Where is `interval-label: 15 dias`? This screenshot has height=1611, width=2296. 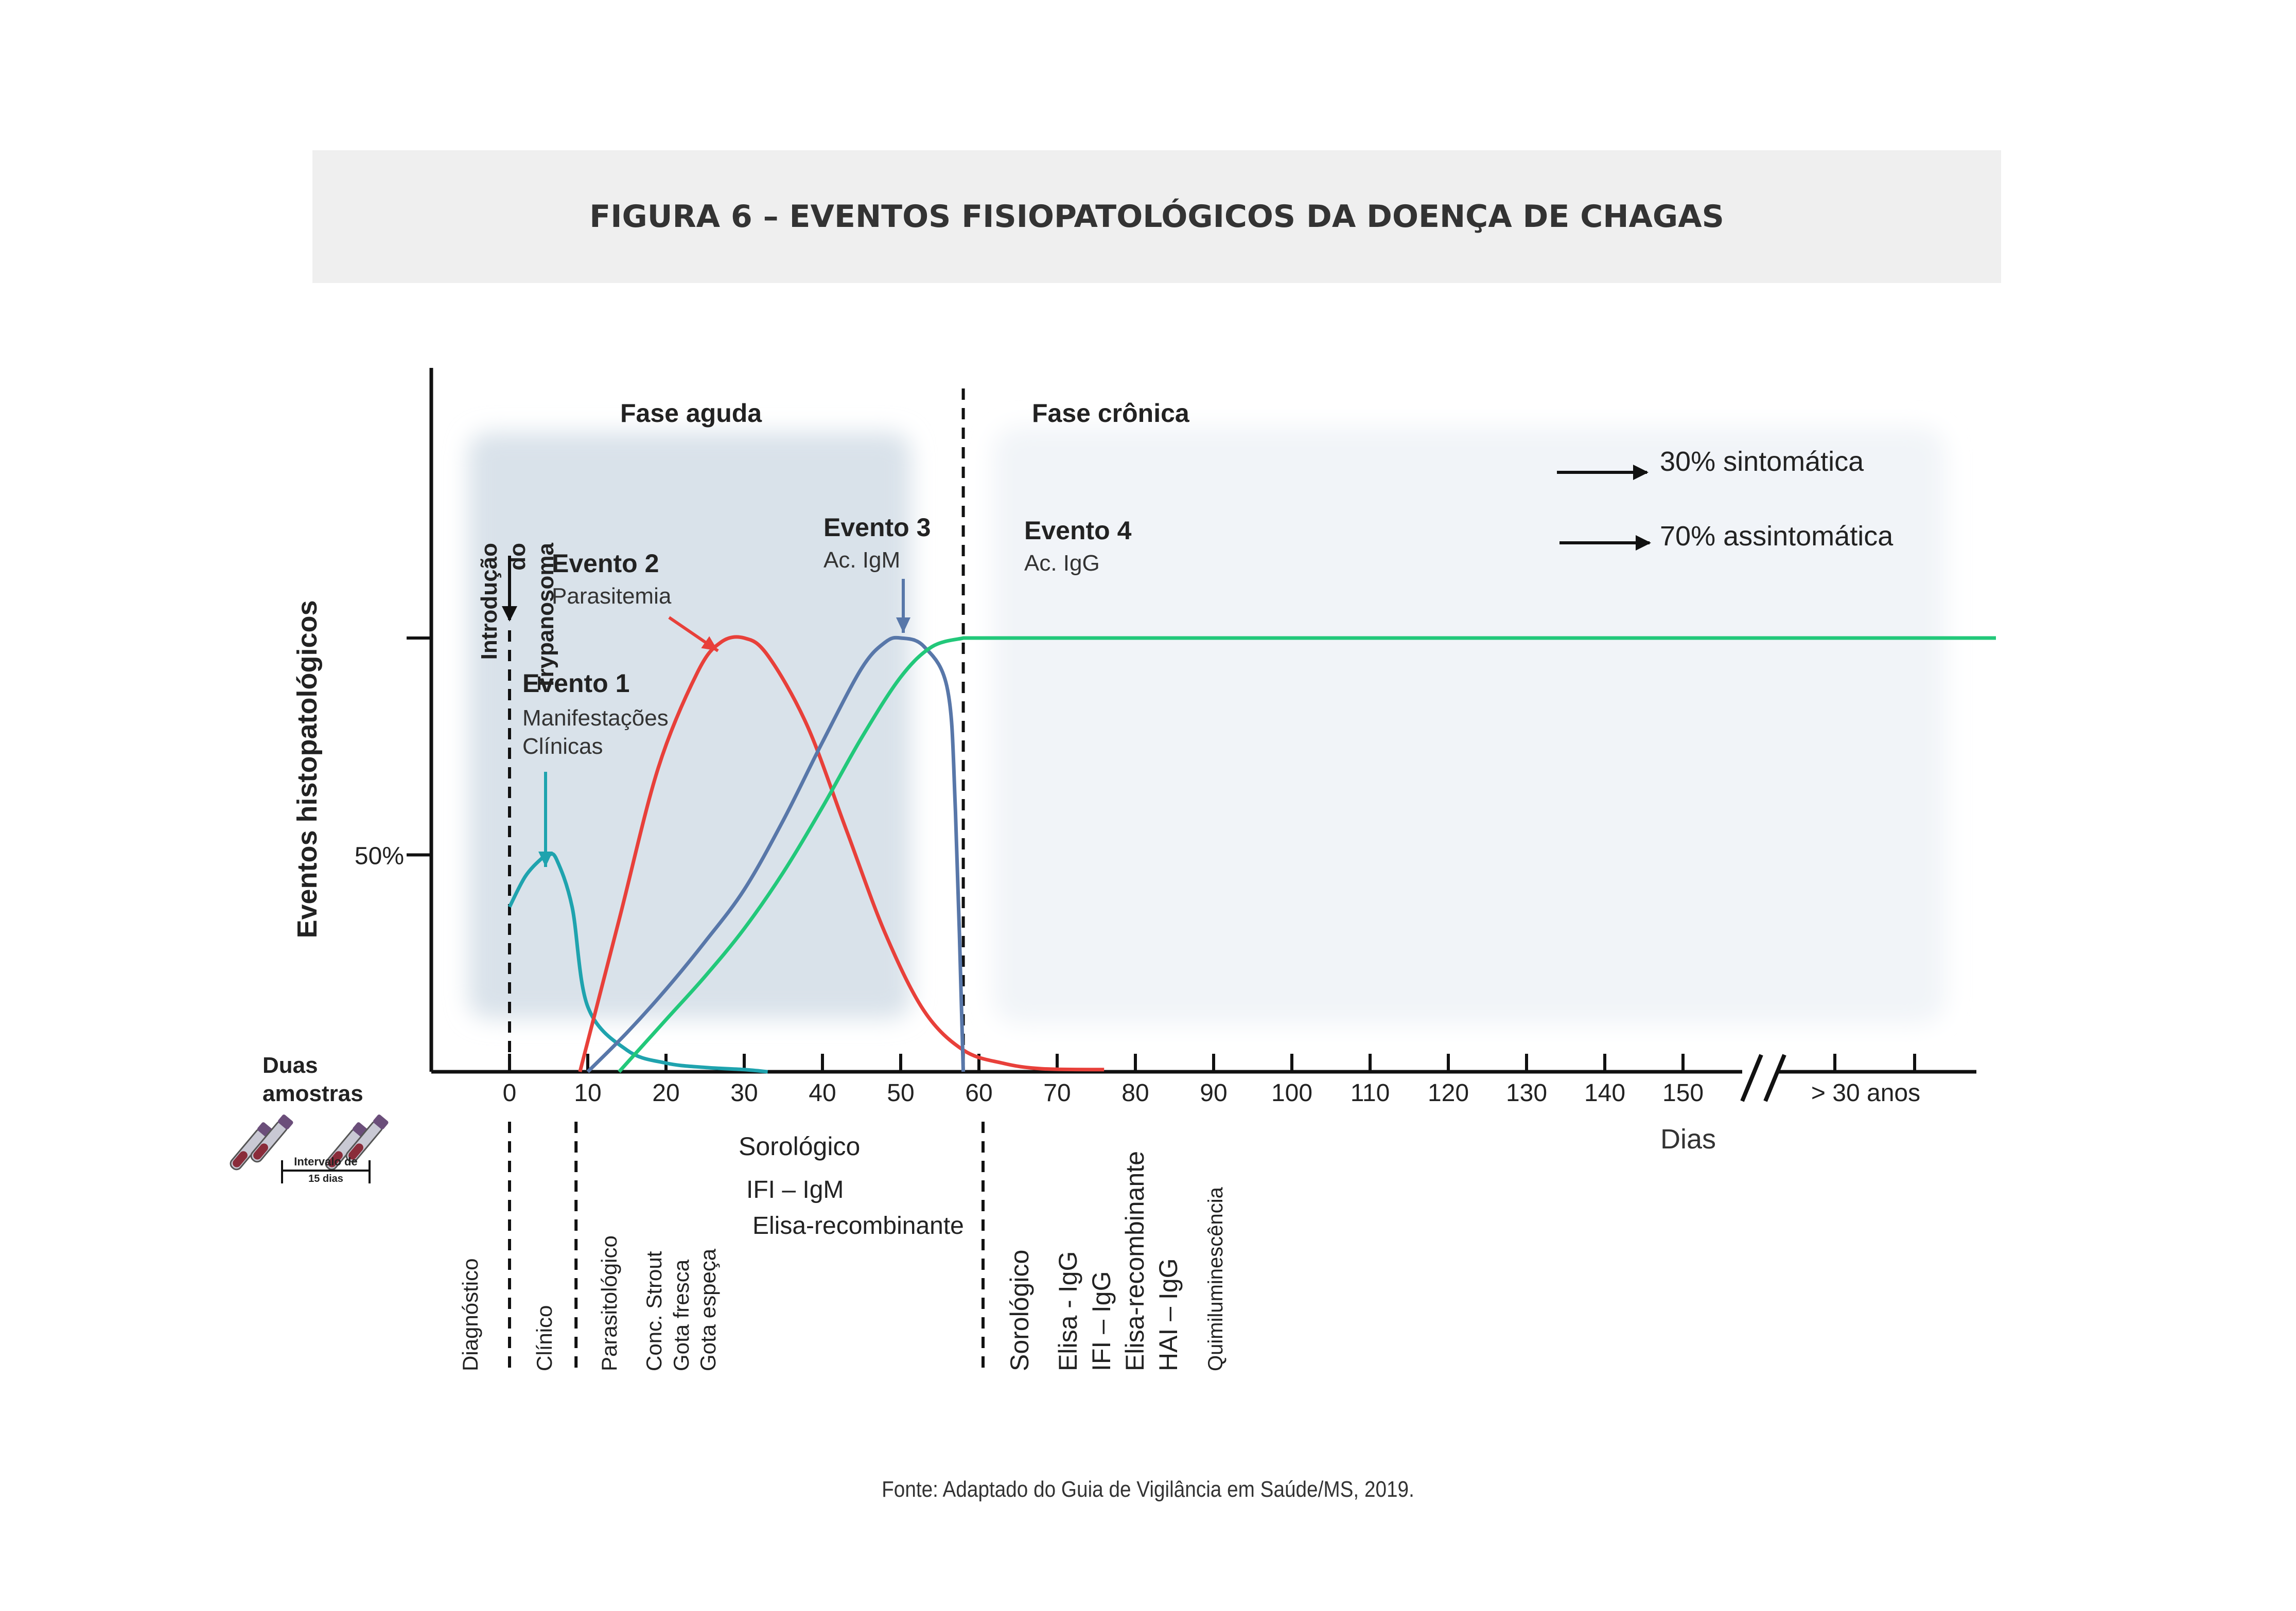
interval-label: 15 dias is located at coordinates (325, 1178).